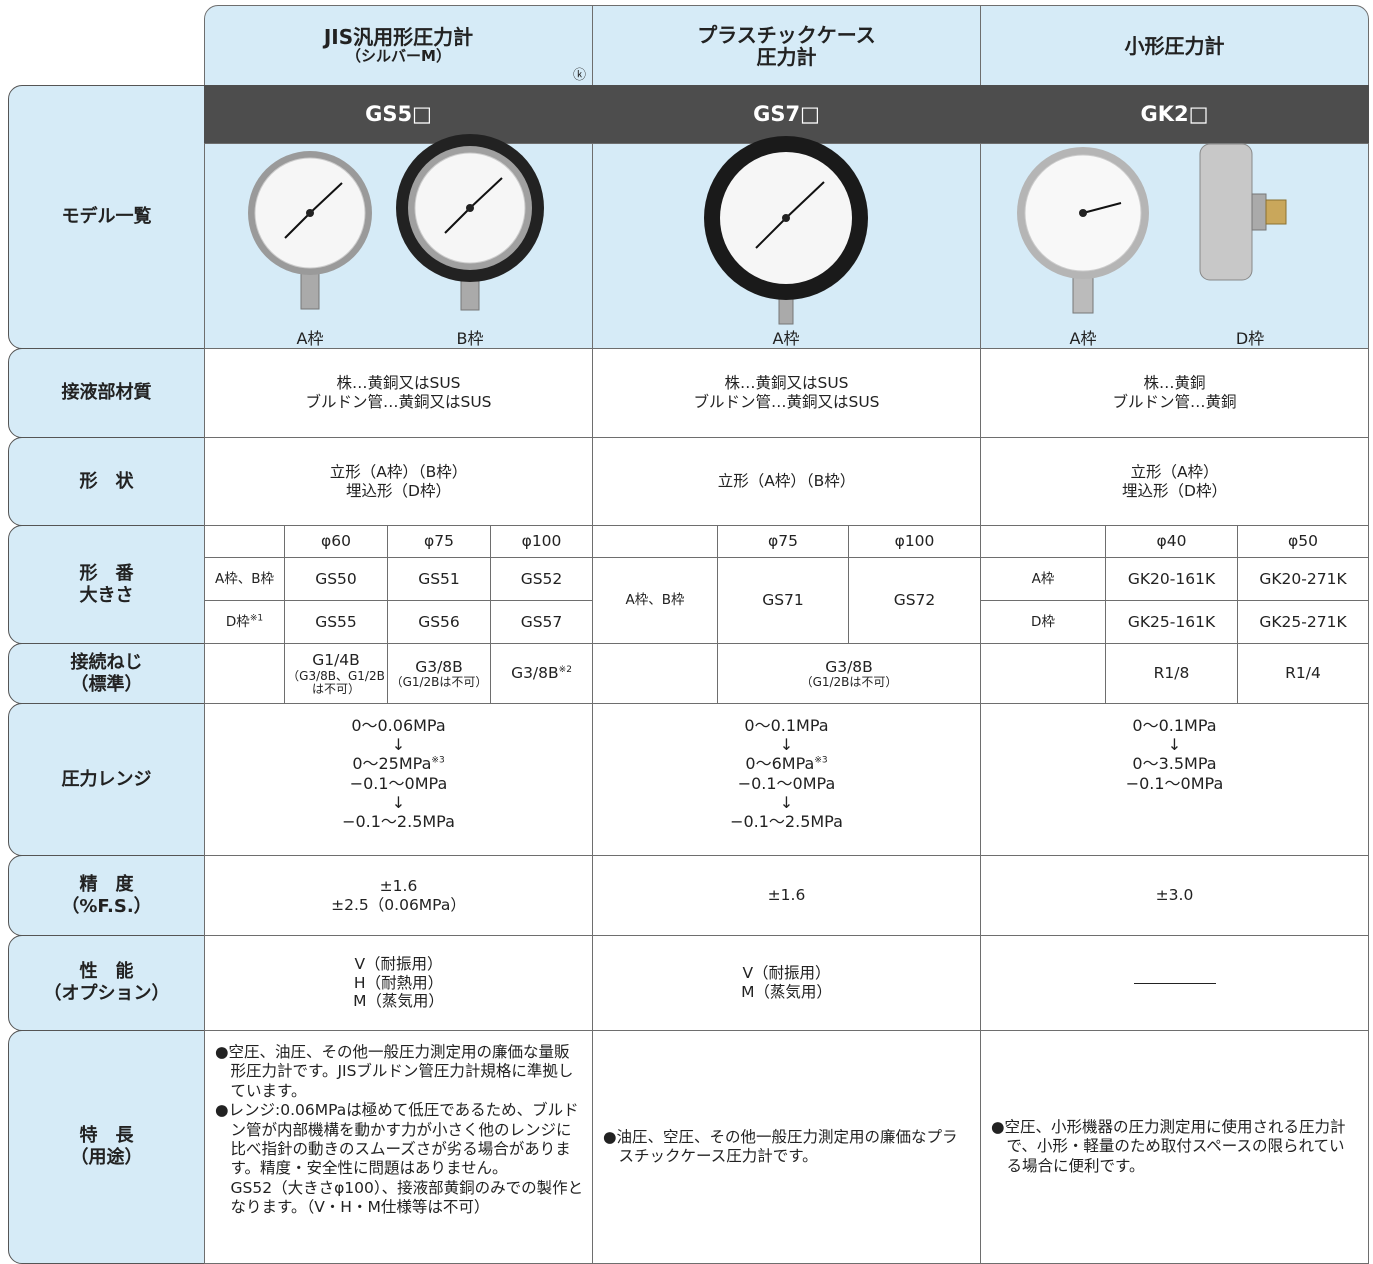 This screenshot has width=1373, height=1264. What do you see at coordinates (1174, 725) in the screenshot?
I see `cell-text: 0〜0.1MPa` at bounding box center [1174, 725].